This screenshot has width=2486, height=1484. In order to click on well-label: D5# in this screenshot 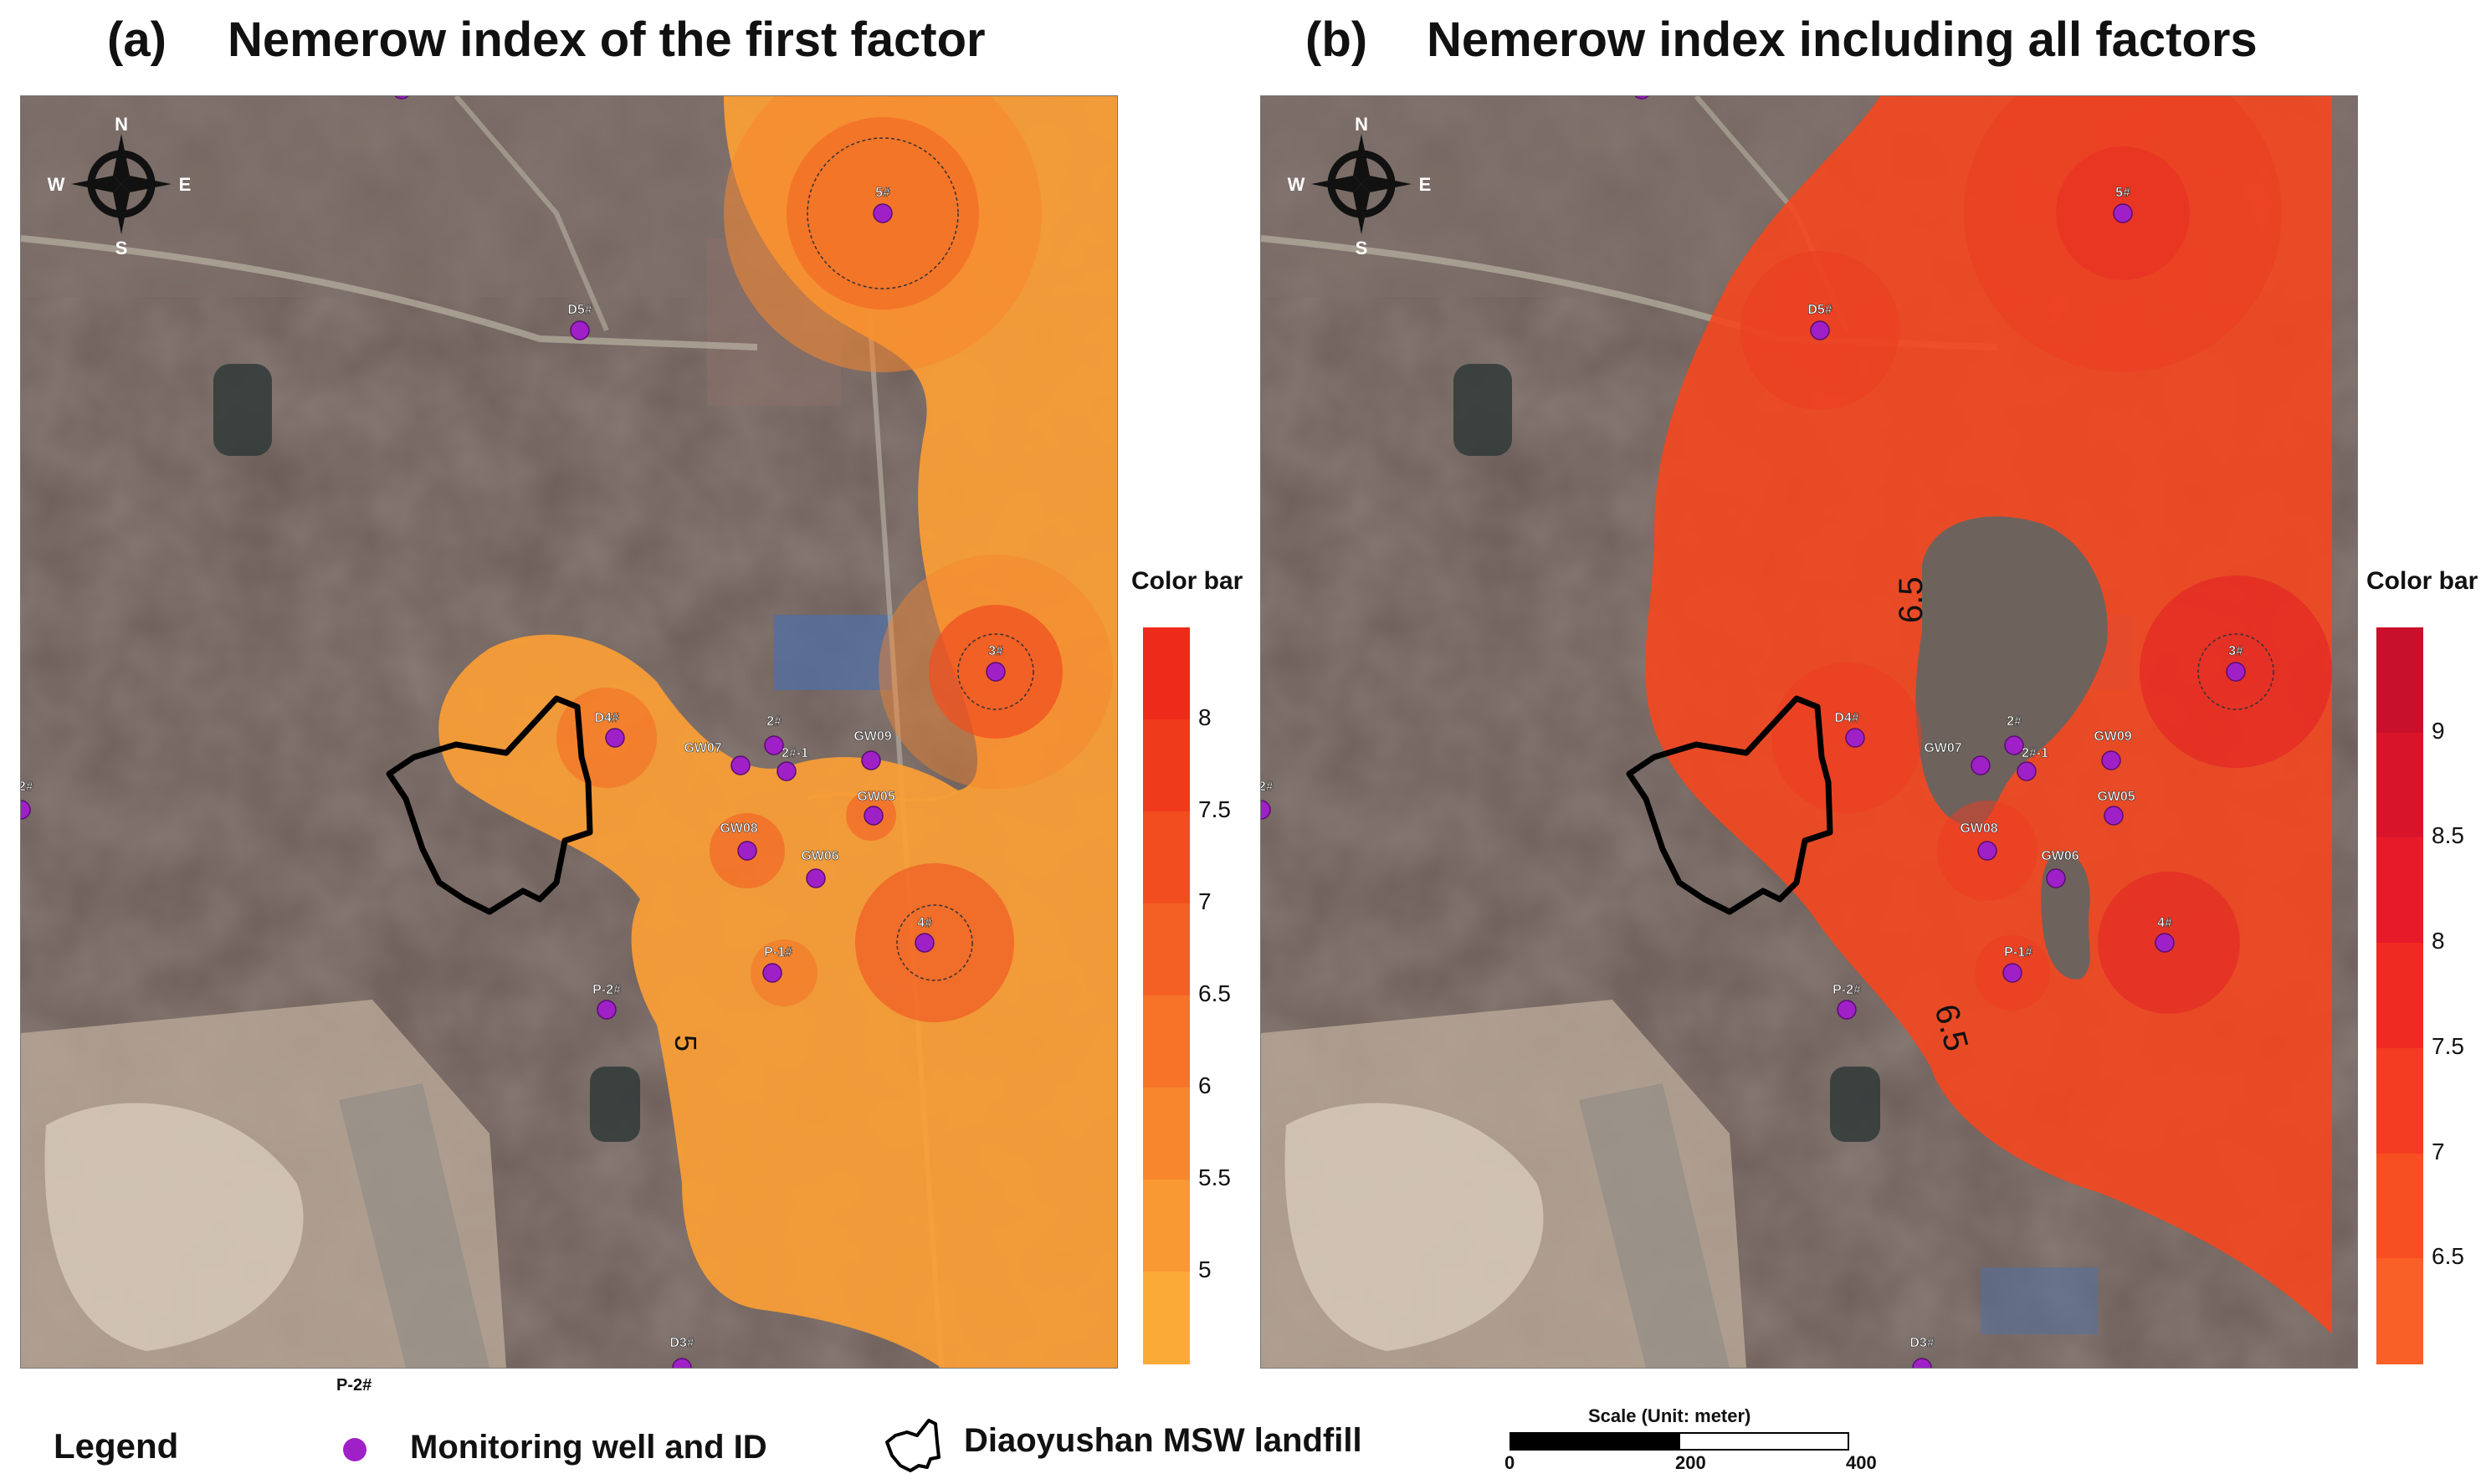, I will do `click(1819, 310)`.